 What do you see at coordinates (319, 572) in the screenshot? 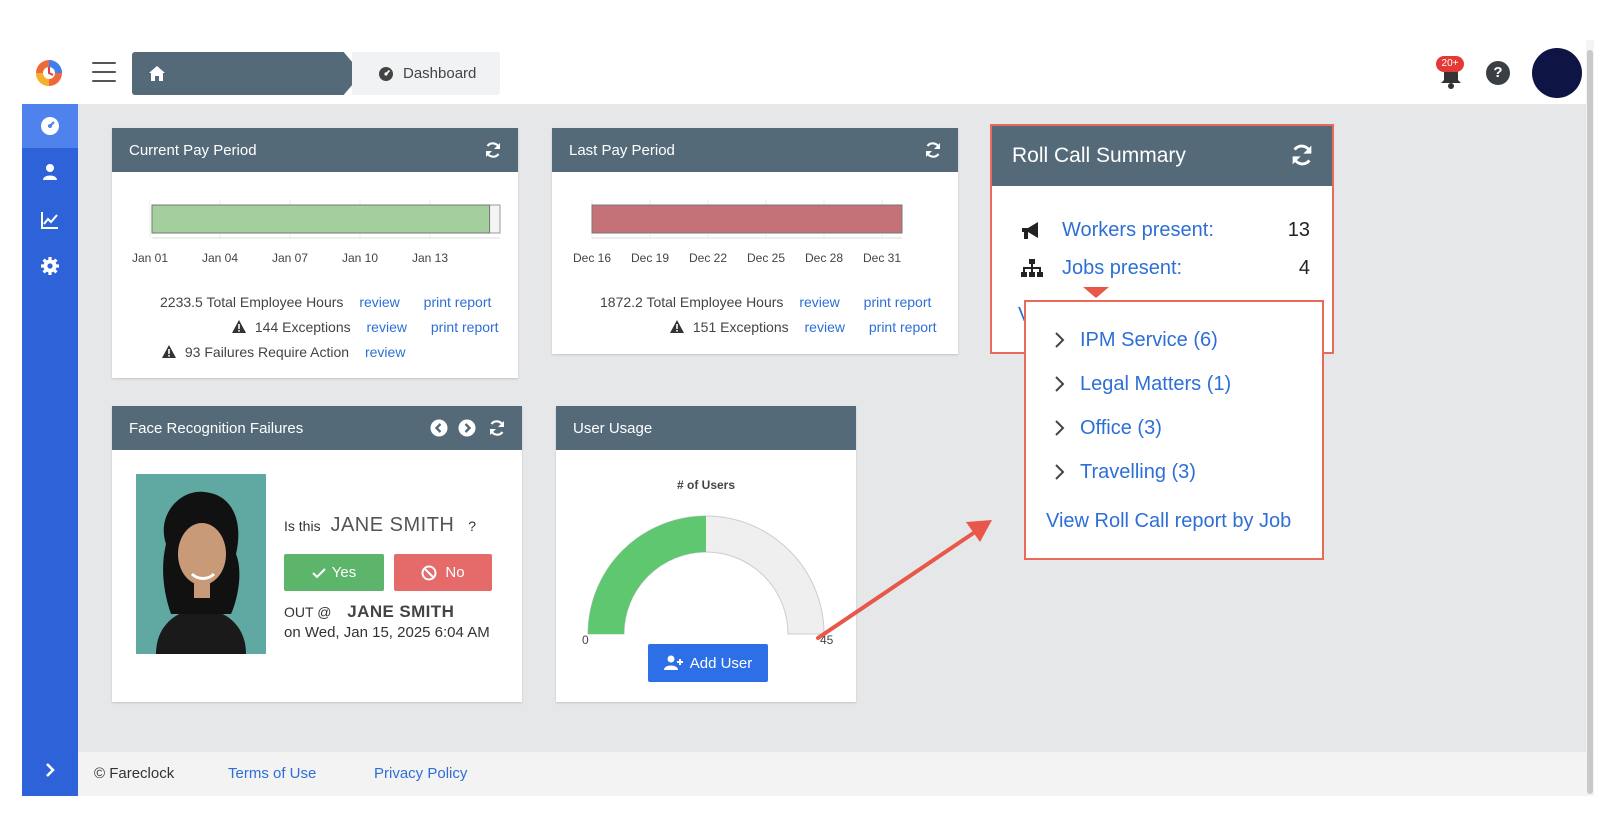
I see `check-icon` at bounding box center [319, 572].